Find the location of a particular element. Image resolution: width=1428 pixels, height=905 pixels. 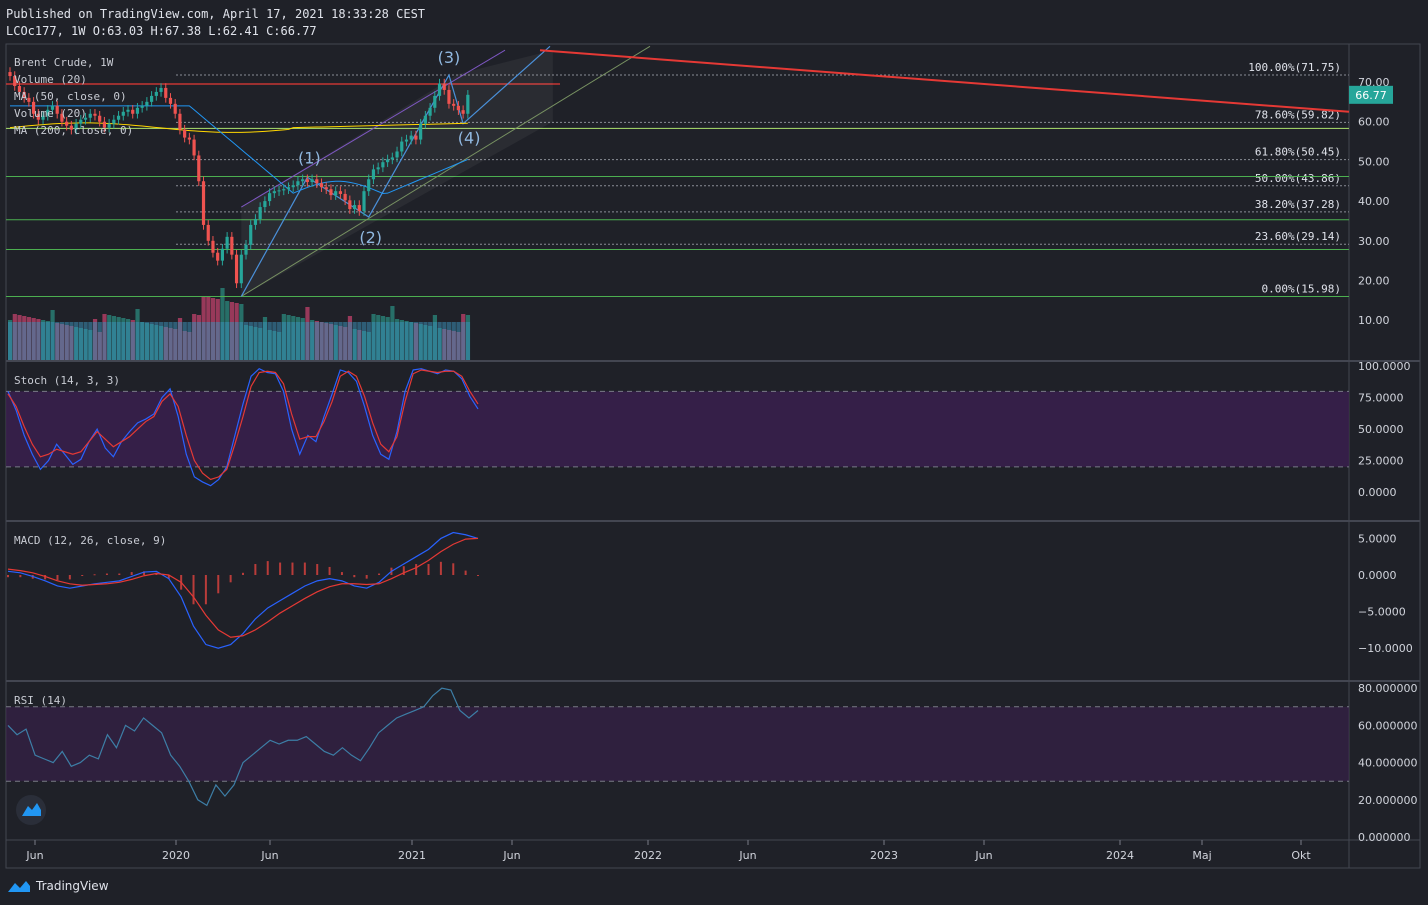

stoch-axis-label: 100.0000 is located at coordinates (1384, 366).